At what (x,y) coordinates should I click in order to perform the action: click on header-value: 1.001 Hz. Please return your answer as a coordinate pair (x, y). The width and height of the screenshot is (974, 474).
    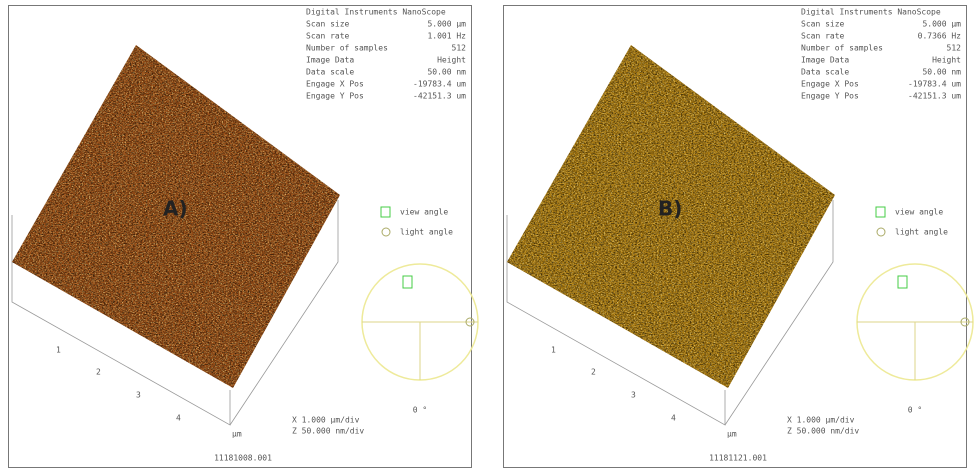
    Looking at the image, I should click on (446, 36).